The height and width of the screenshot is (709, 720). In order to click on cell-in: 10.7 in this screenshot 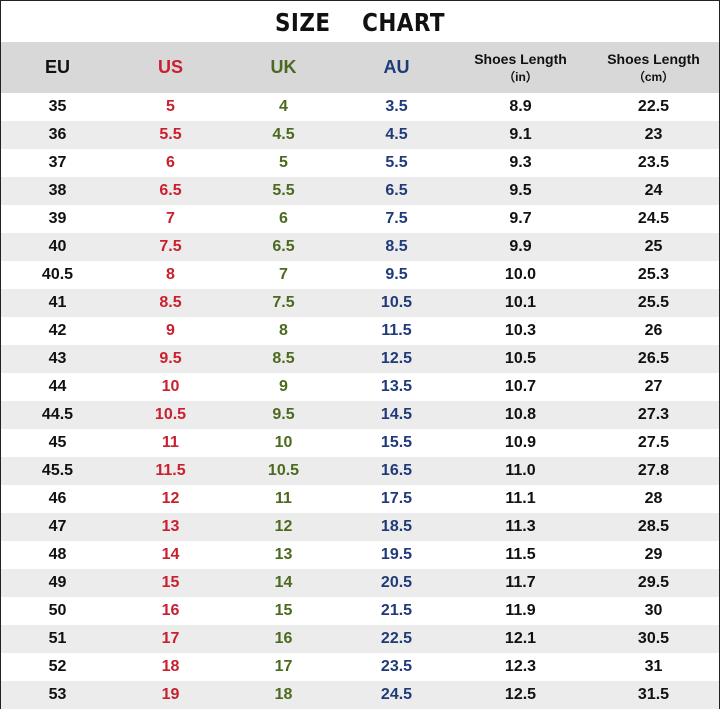, I will do `click(520, 386)`.